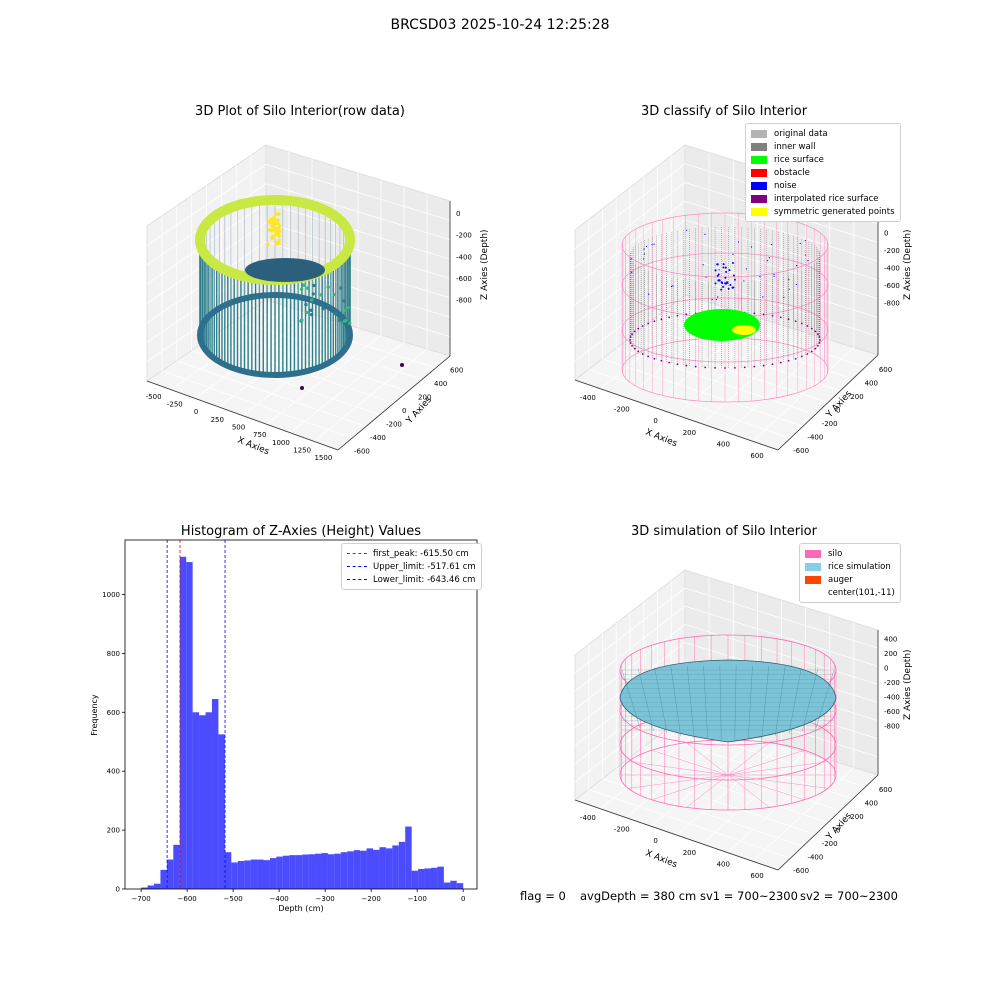 Image resolution: width=1000 pixels, height=1000 pixels. I want to click on legend-label: Upper_limit: -517.61 cm, so click(424, 566).